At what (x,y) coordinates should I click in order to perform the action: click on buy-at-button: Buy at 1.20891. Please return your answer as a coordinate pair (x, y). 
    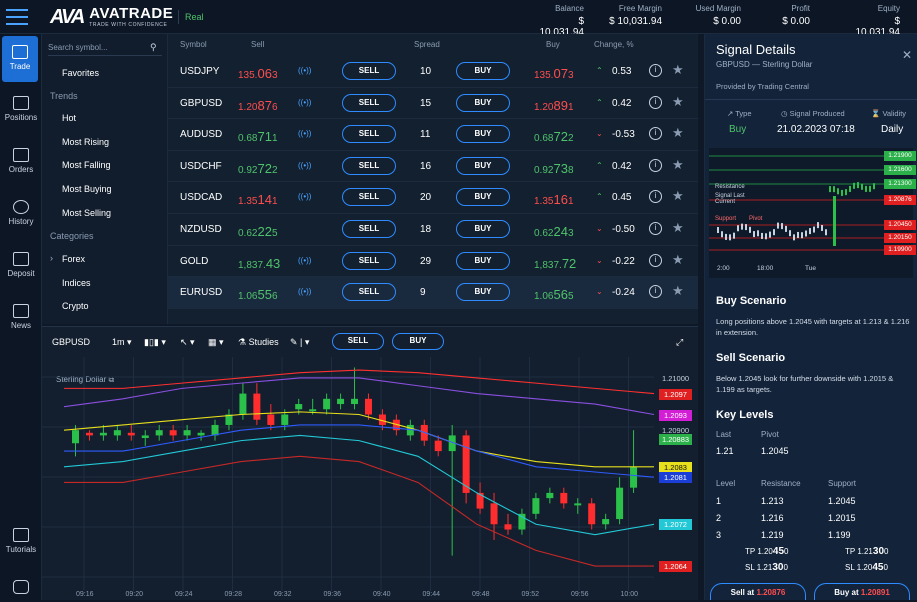
    Looking at the image, I should click on (862, 591).